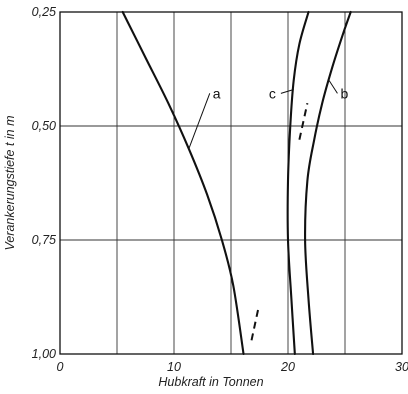 The height and width of the screenshot is (394, 408). What do you see at coordinates (44, 354) in the screenshot?
I see `y-tick-label: 1,00` at bounding box center [44, 354].